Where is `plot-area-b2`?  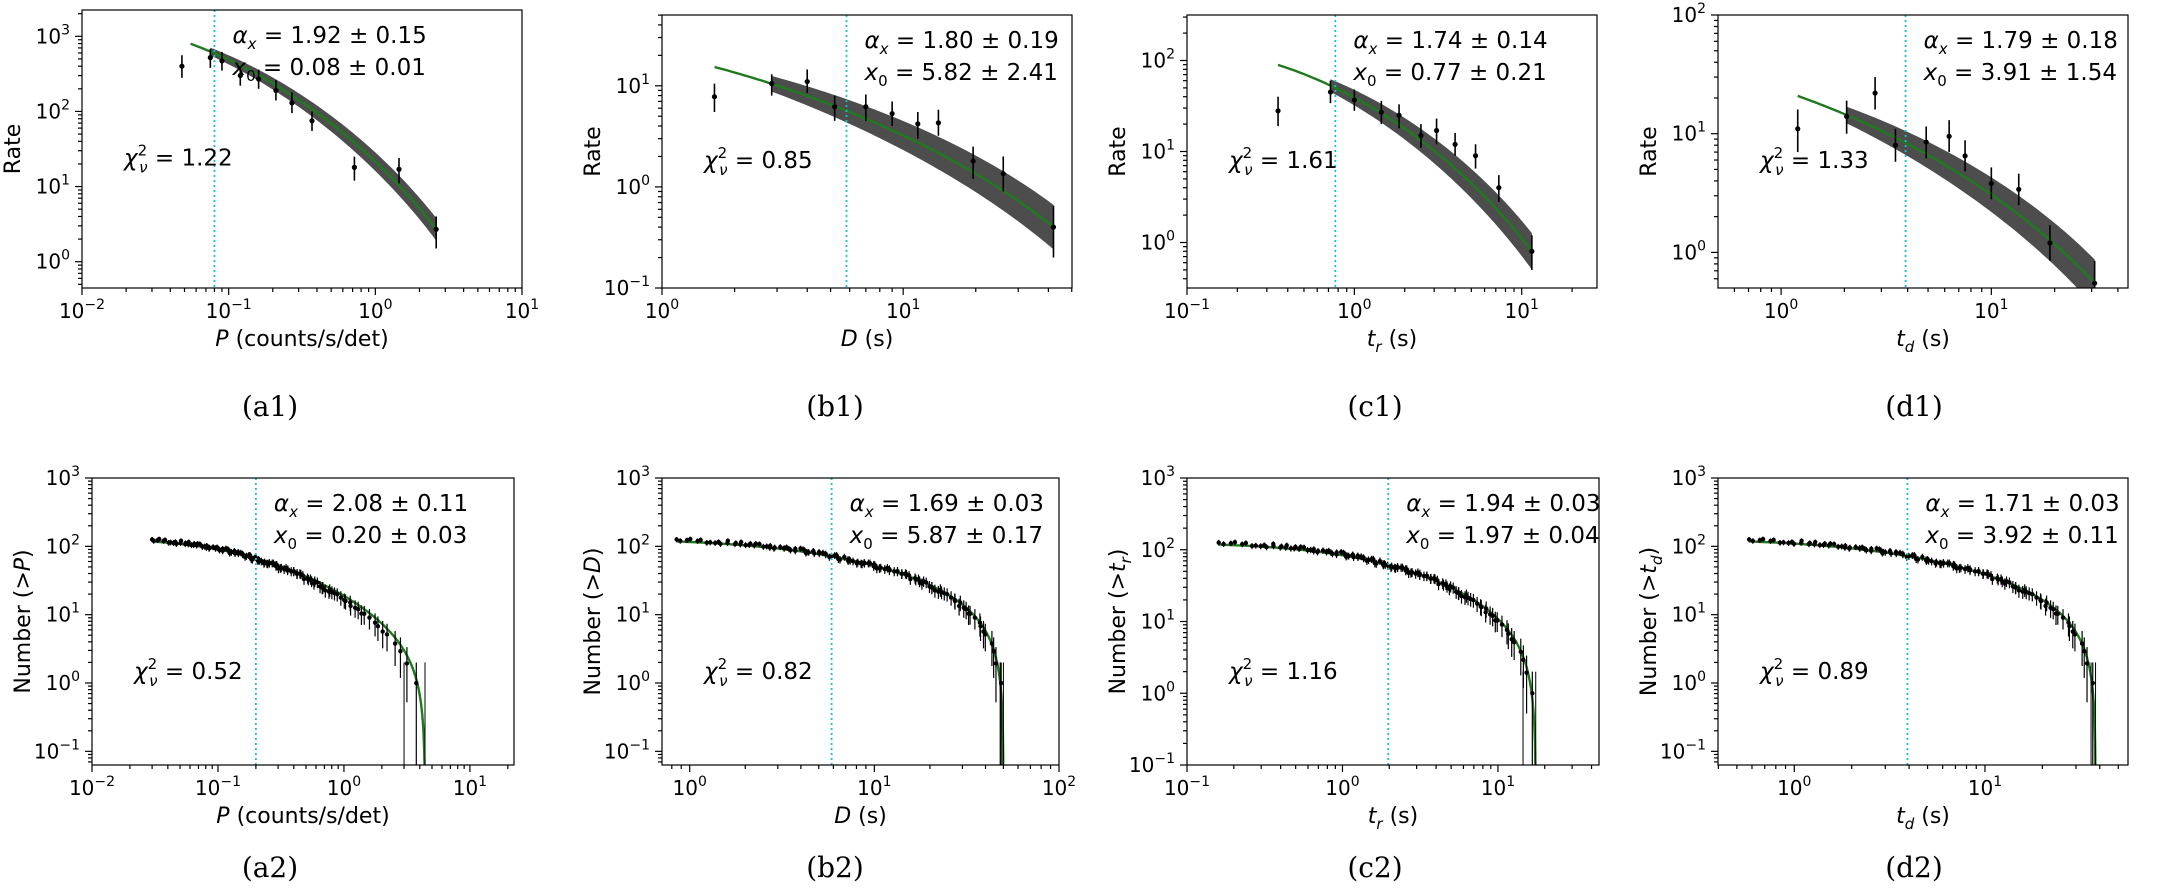
plot-area-b2 is located at coordinates (839, 621).